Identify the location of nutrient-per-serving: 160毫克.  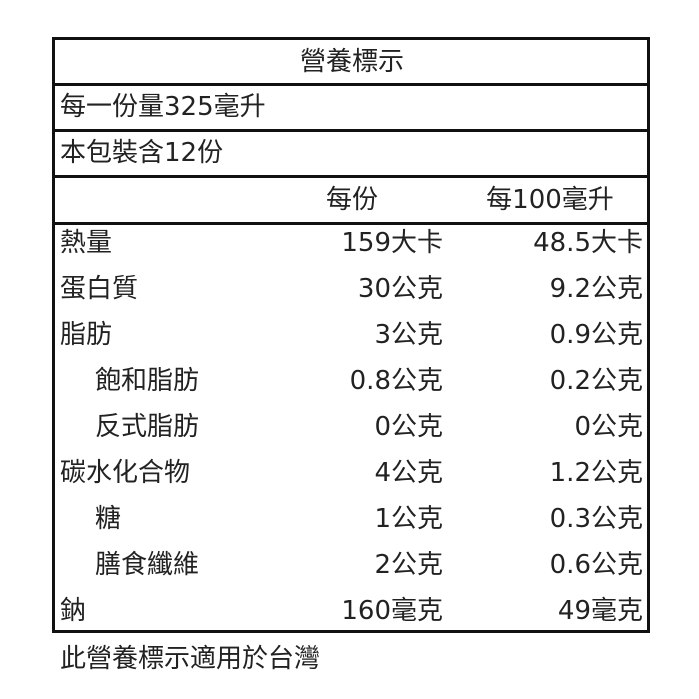
(392, 611).